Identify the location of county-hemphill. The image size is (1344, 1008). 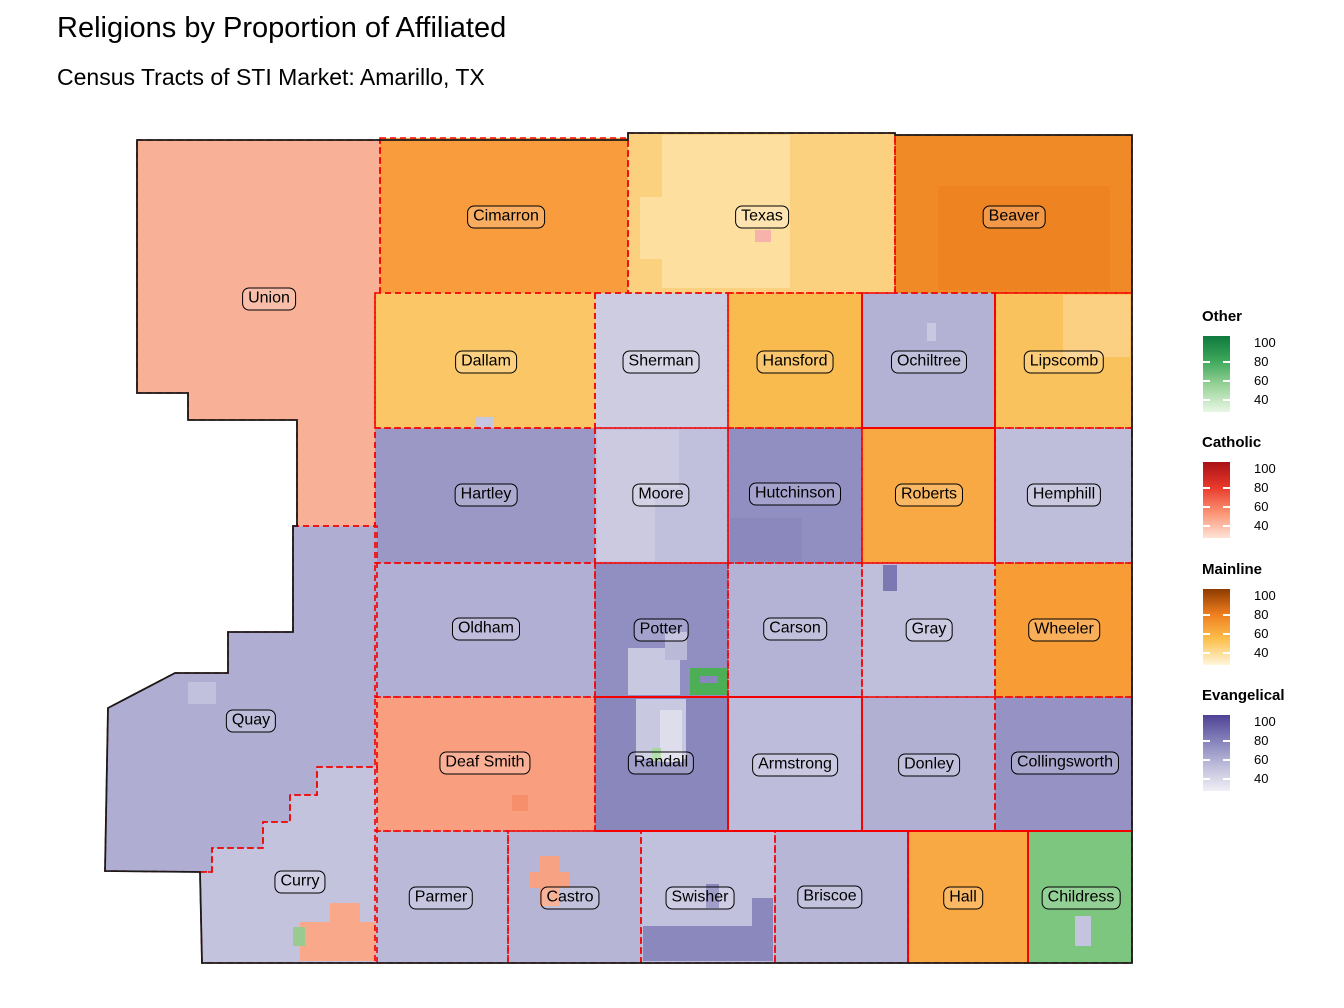
(1063, 495).